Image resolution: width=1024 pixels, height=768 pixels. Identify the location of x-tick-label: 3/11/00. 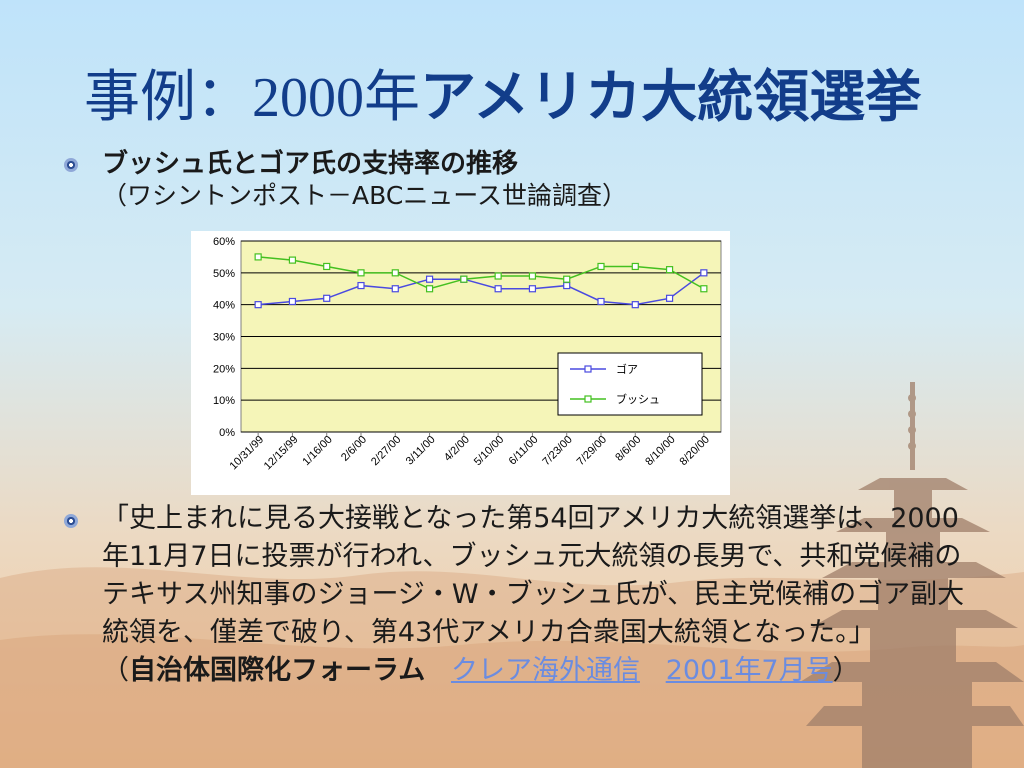
(421, 451).